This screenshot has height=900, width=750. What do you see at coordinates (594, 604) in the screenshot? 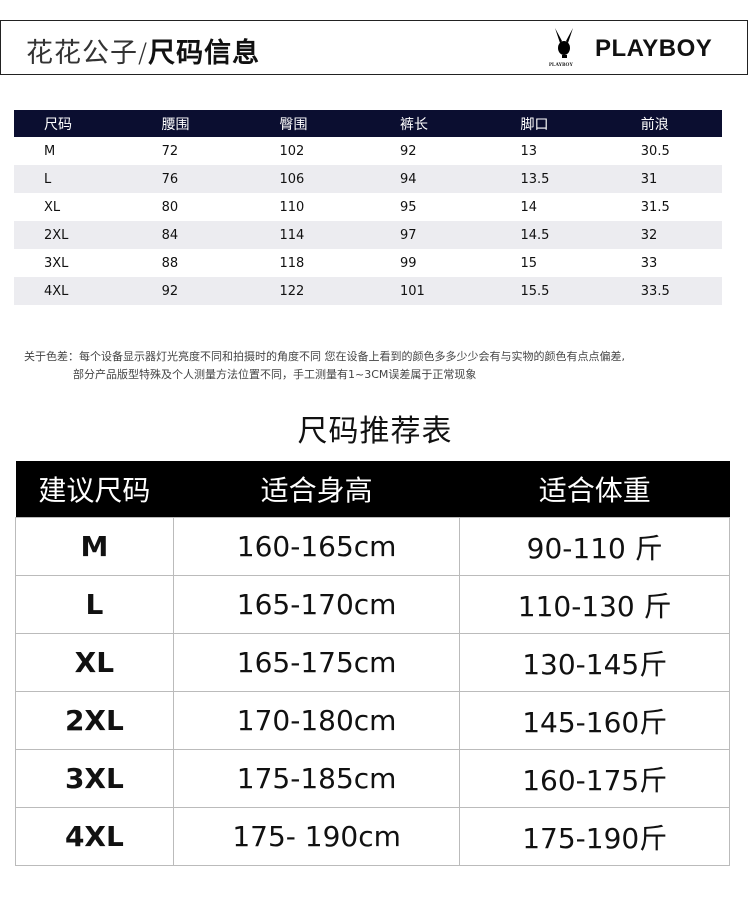
I see `table-cell: 110-130 斤` at bounding box center [594, 604].